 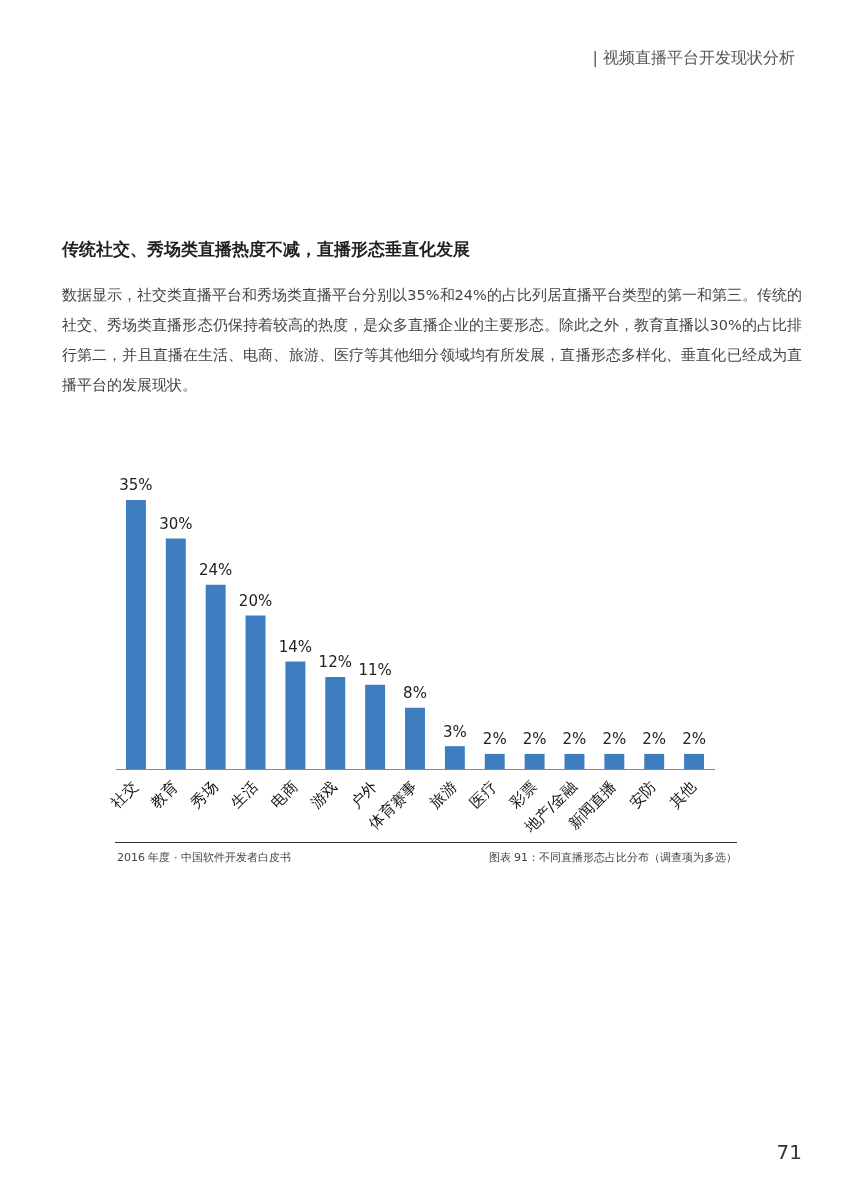 I want to click on x-tick-label: 旅游, so click(x=443, y=794).